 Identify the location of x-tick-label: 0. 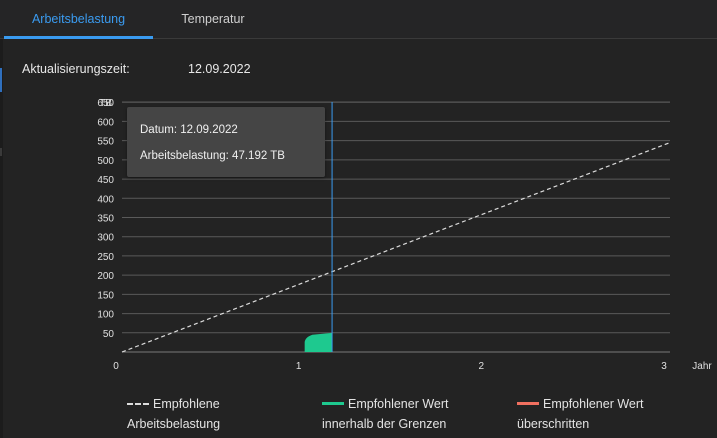
(116, 366).